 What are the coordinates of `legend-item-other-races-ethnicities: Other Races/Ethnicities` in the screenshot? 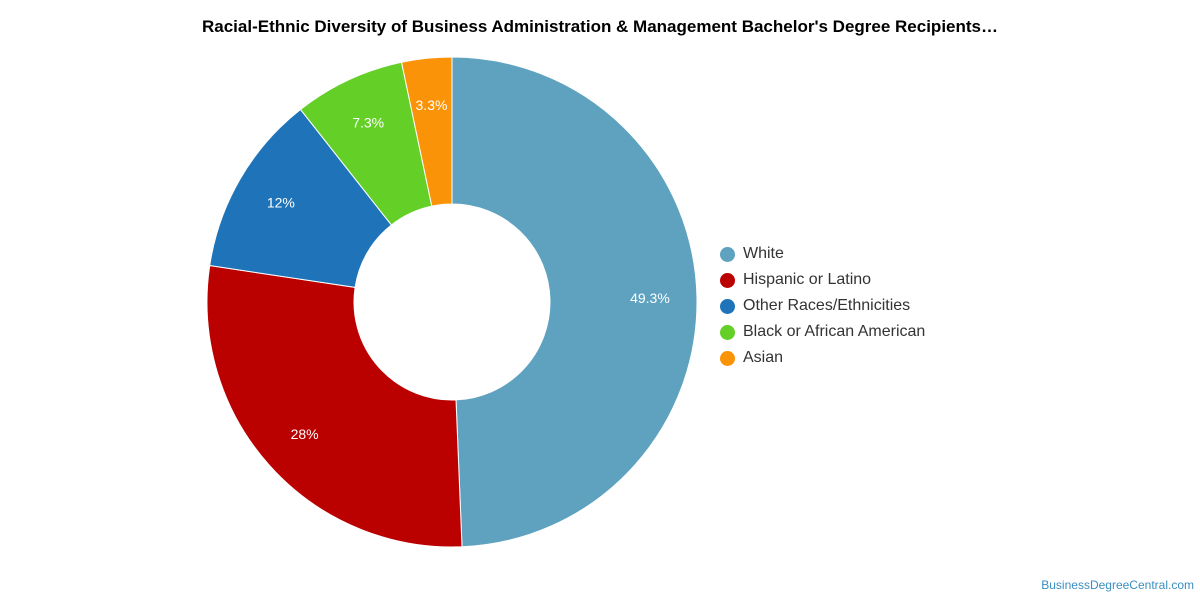 It's located at (822, 306).